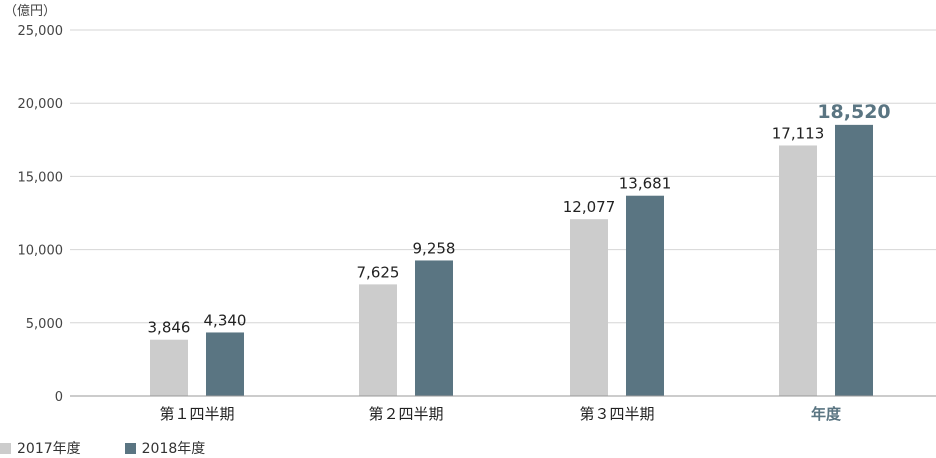 Image resolution: width=936 pixels, height=458 pixels. Describe the element at coordinates (616, 414) in the screenshot. I see `x-tick-label: 第３四半期` at that location.